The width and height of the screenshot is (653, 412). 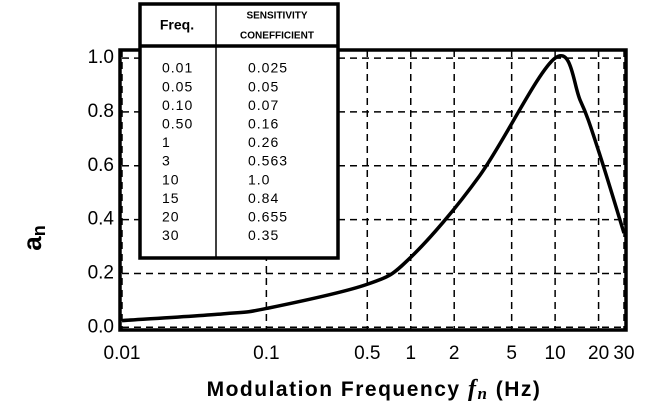 I want to click on table-cell: 0.655, so click(x=268, y=217).